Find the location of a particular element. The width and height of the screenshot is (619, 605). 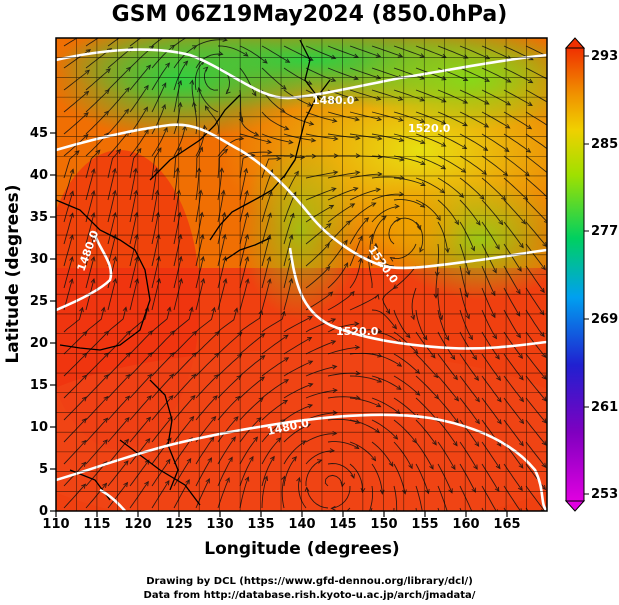

x-tick-label: 135 is located at coordinates (260, 524).